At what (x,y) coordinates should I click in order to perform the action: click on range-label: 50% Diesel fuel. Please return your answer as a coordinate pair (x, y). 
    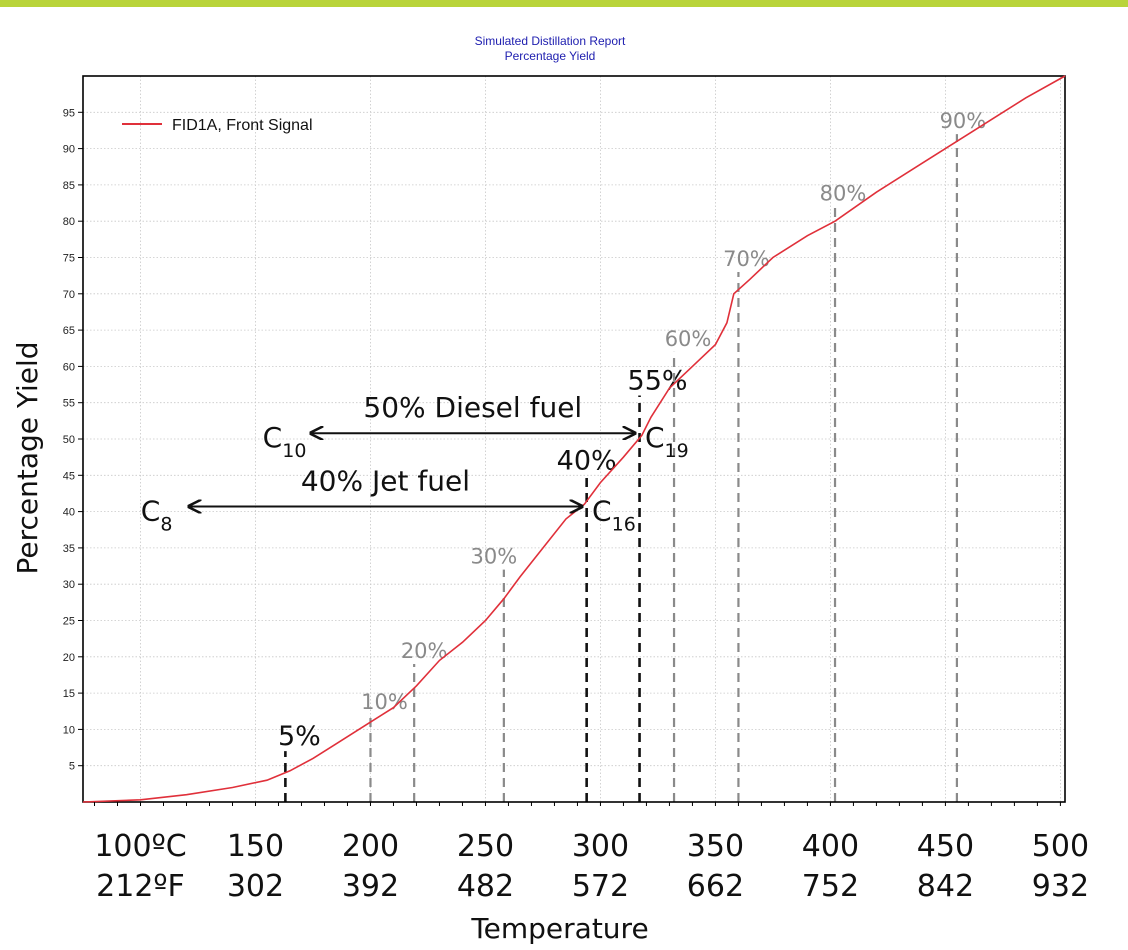
    Looking at the image, I should click on (472, 407).